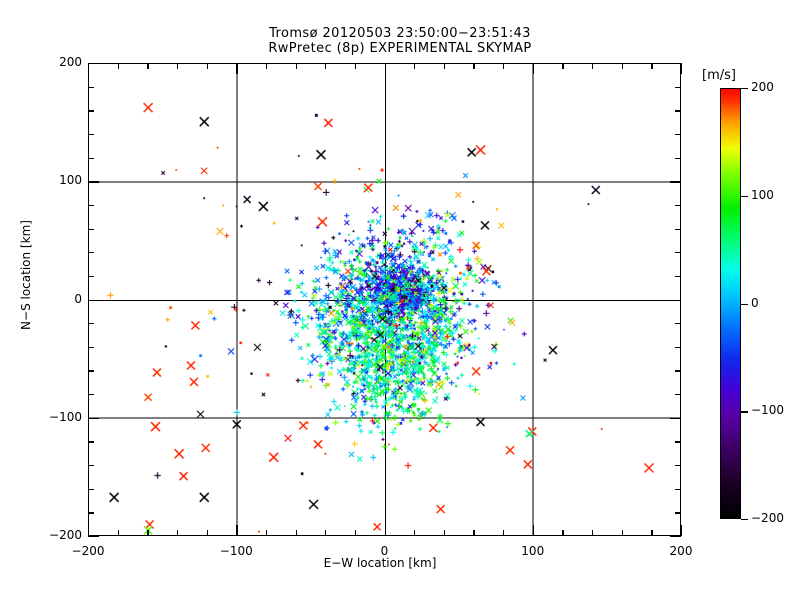 The height and width of the screenshot is (600, 800). Describe the element at coordinates (400, 48) in the screenshot. I see `chart-title-line2: RwPretec (8p) EXPERIMENTAL SKYMAP` at that location.